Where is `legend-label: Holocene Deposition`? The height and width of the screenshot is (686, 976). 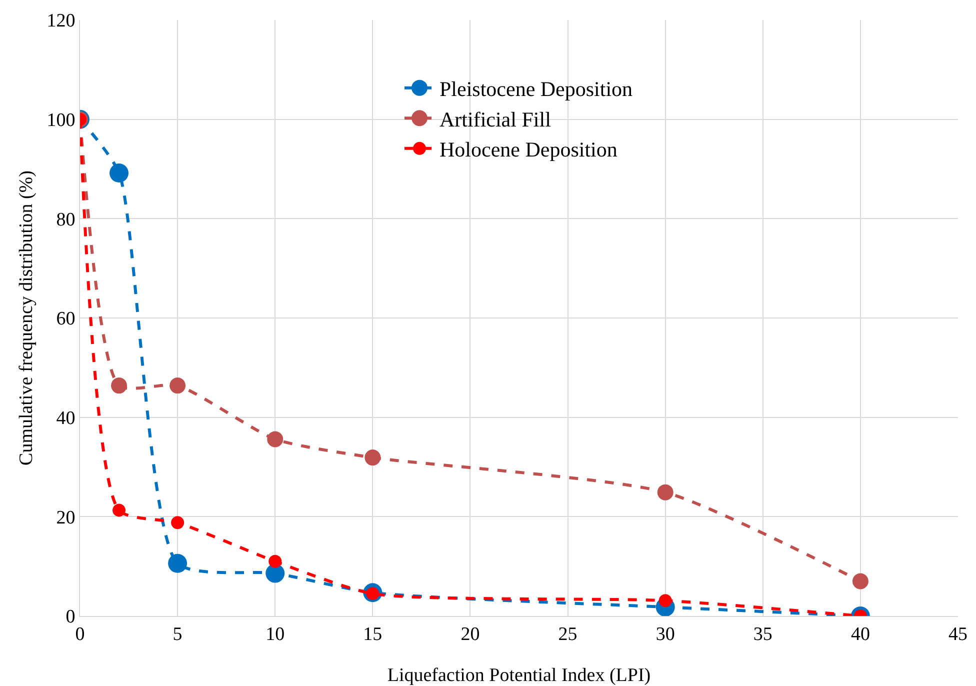
legend-label: Holocene Deposition is located at coordinates (529, 150).